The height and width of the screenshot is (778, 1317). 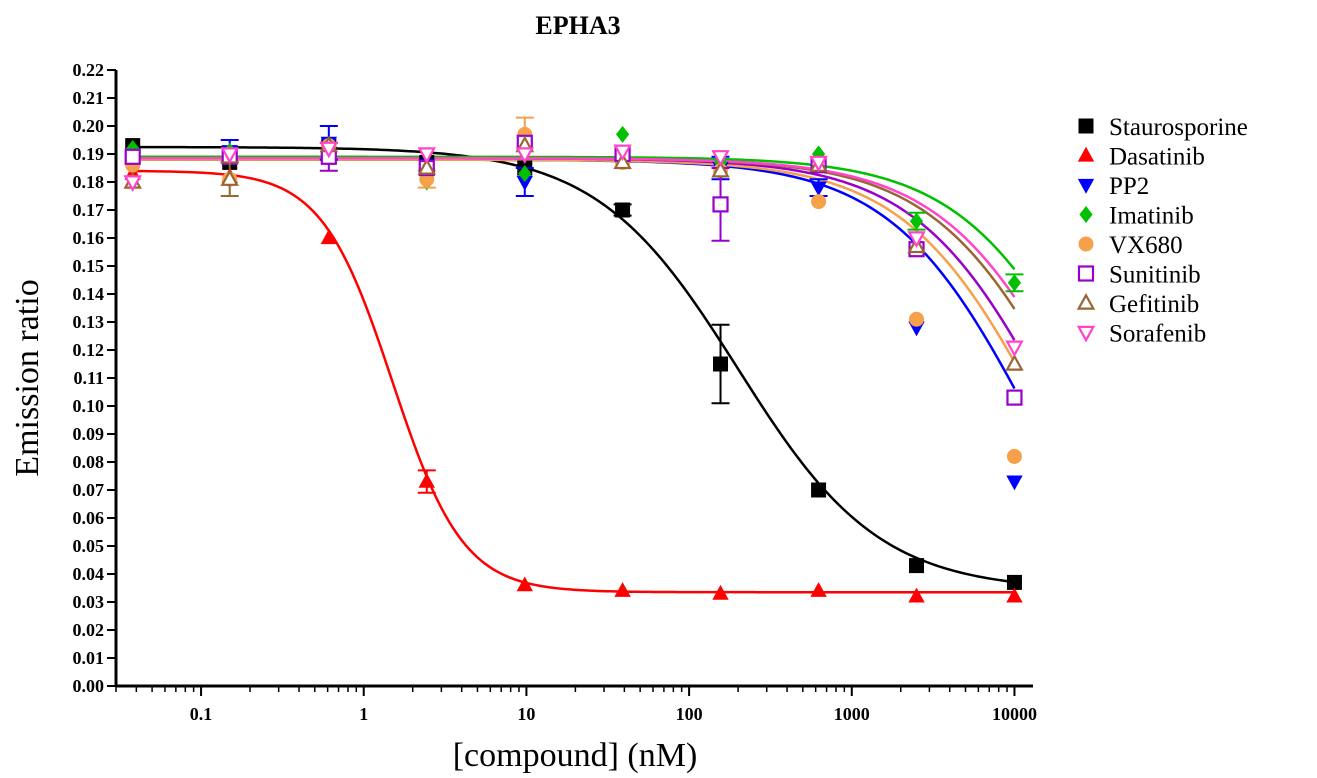 What do you see at coordinates (89, 266) in the screenshot?
I see `y-tick-label: 0.15` at bounding box center [89, 266].